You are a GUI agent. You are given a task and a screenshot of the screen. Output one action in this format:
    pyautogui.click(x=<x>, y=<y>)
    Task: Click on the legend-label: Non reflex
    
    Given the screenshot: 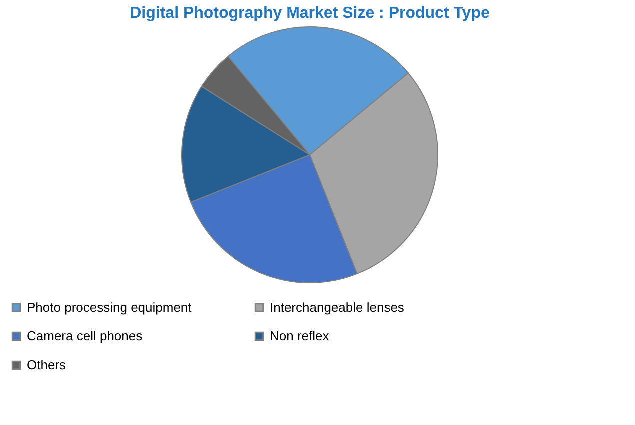 What is the action you would take?
    pyautogui.click(x=300, y=336)
    